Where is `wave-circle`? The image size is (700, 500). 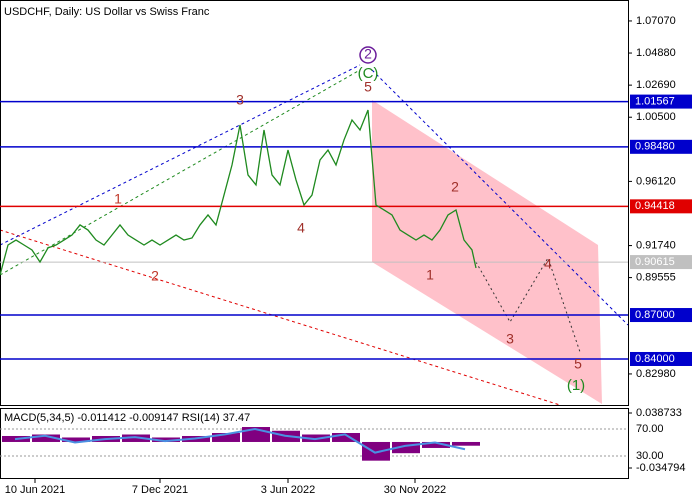 wave-circle is located at coordinates (368, 55).